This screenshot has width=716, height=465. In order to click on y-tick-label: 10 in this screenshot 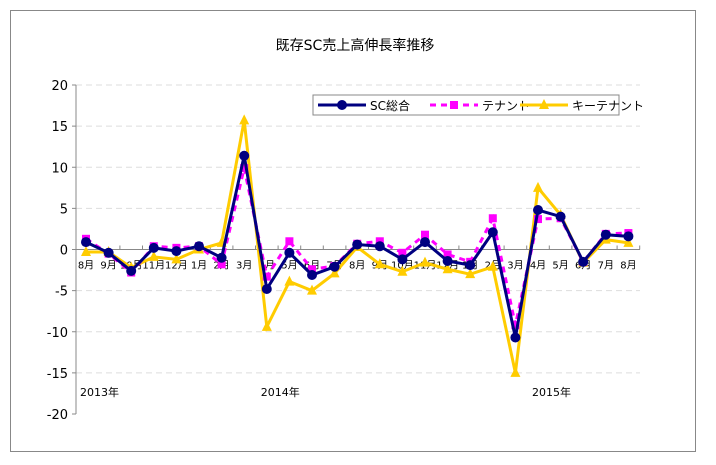, I will do `click(59, 168)`.